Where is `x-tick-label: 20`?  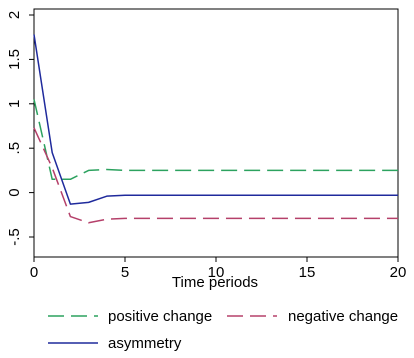 x-tick-label: 20 is located at coordinates (398, 272).